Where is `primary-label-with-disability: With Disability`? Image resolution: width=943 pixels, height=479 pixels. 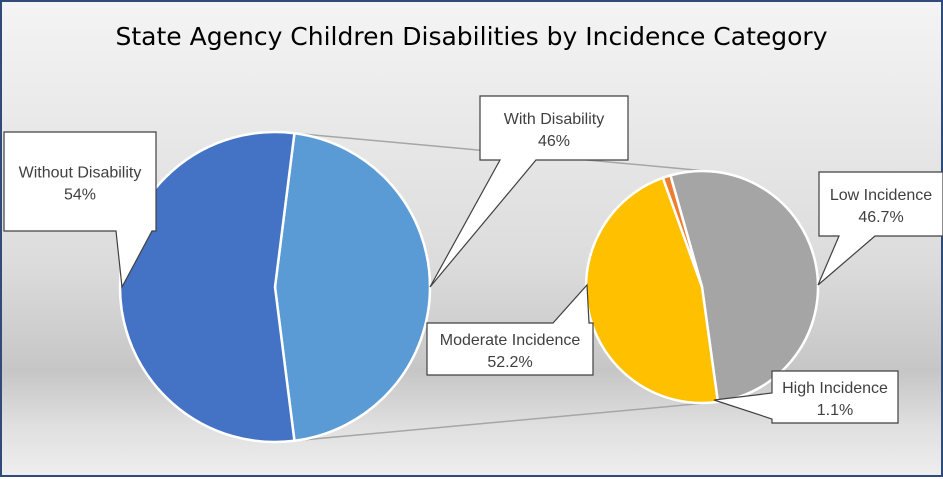
primary-label-with-disability: With Disability is located at coordinates (554, 119).